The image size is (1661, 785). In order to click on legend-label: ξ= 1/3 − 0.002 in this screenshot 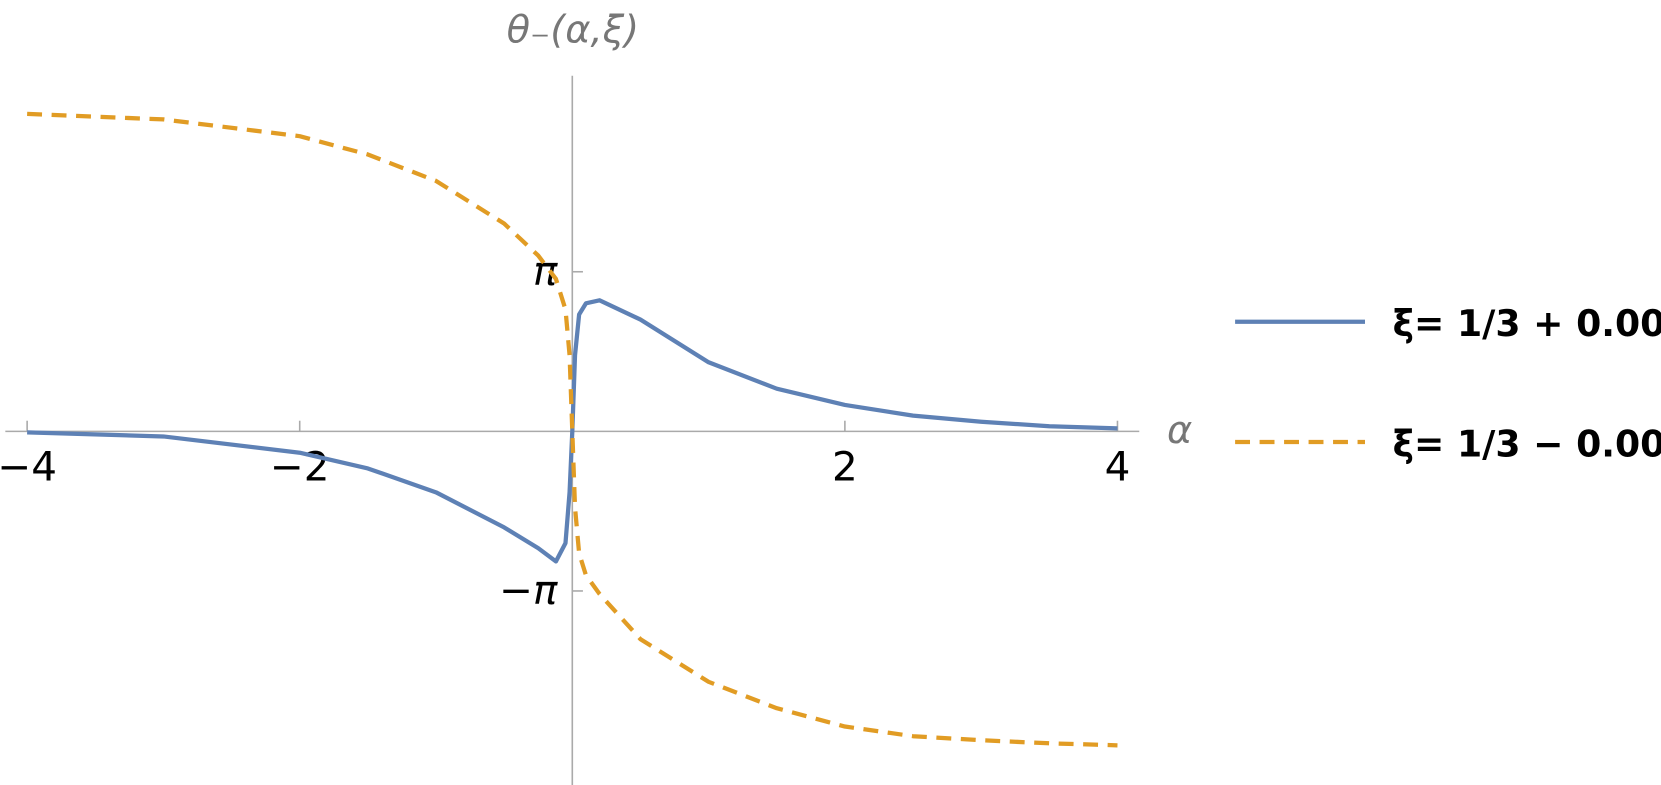, I will do `click(1527, 443)`.